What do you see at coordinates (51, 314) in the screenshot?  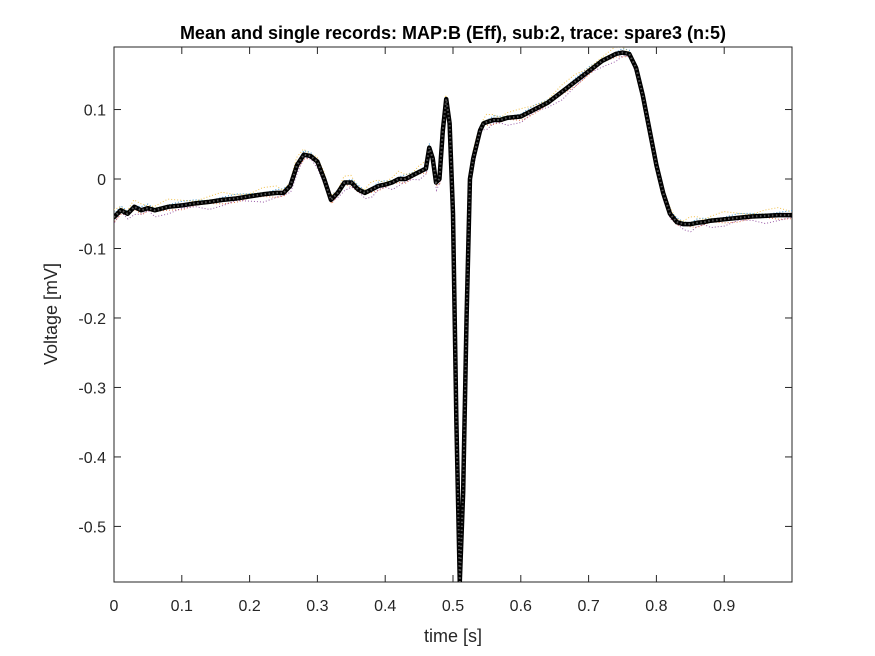 I see `y-axis-label: Voltage [mV]` at bounding box center [51, 314].